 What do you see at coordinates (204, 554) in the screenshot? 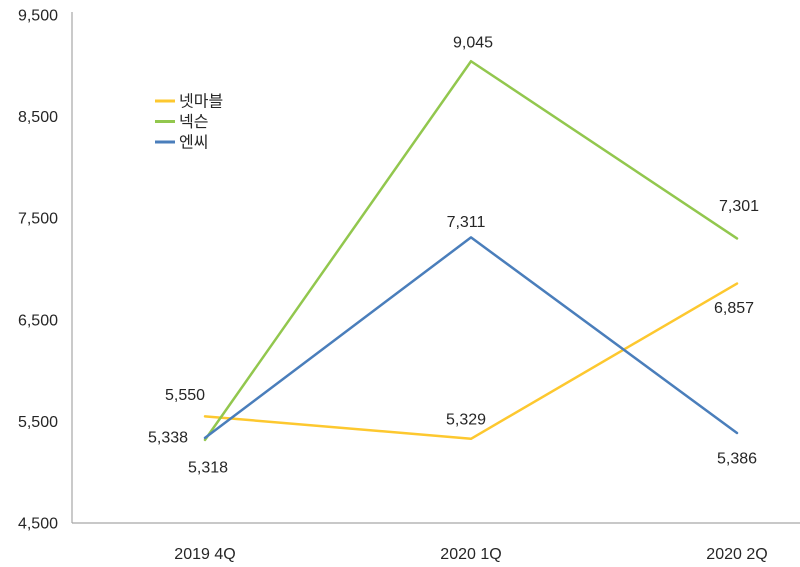
I see `x-axis-category-label: 2019 4Q` at bounding box center [204, 554].